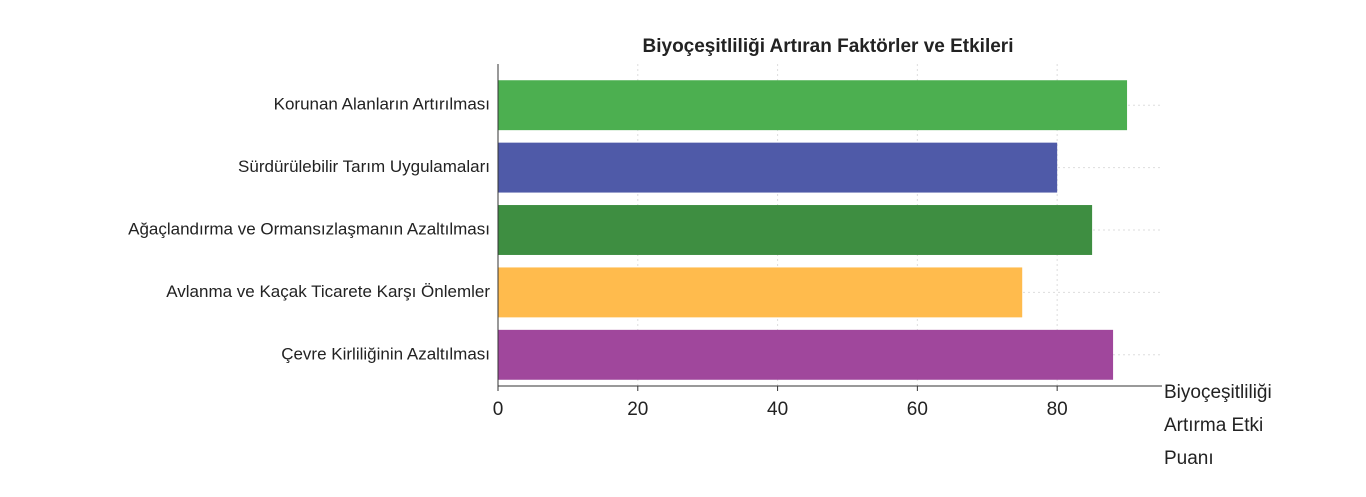  I want to click on x-axis-label: Biyoçeşitliliği Artırma Etki Puanı, so click(1218, 425).